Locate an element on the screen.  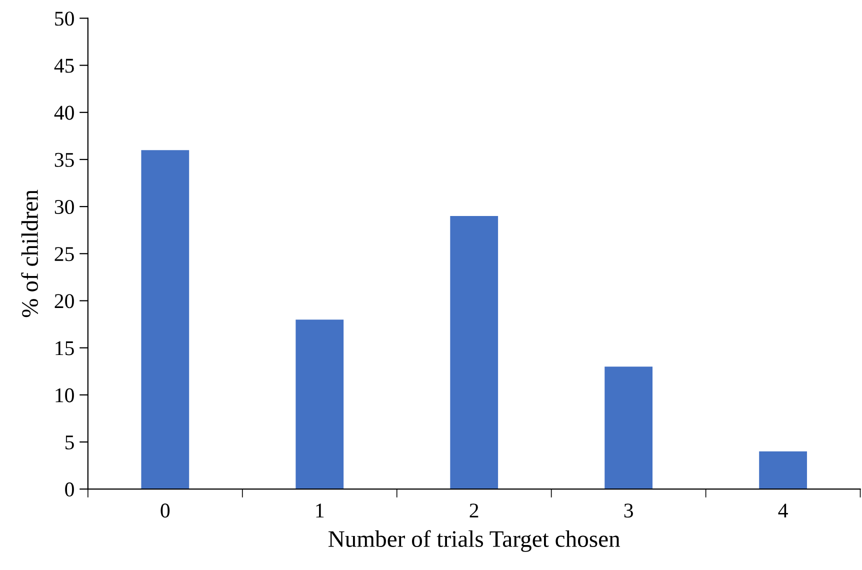
y-tick-label: 0 is located at coordinates (69, 489).